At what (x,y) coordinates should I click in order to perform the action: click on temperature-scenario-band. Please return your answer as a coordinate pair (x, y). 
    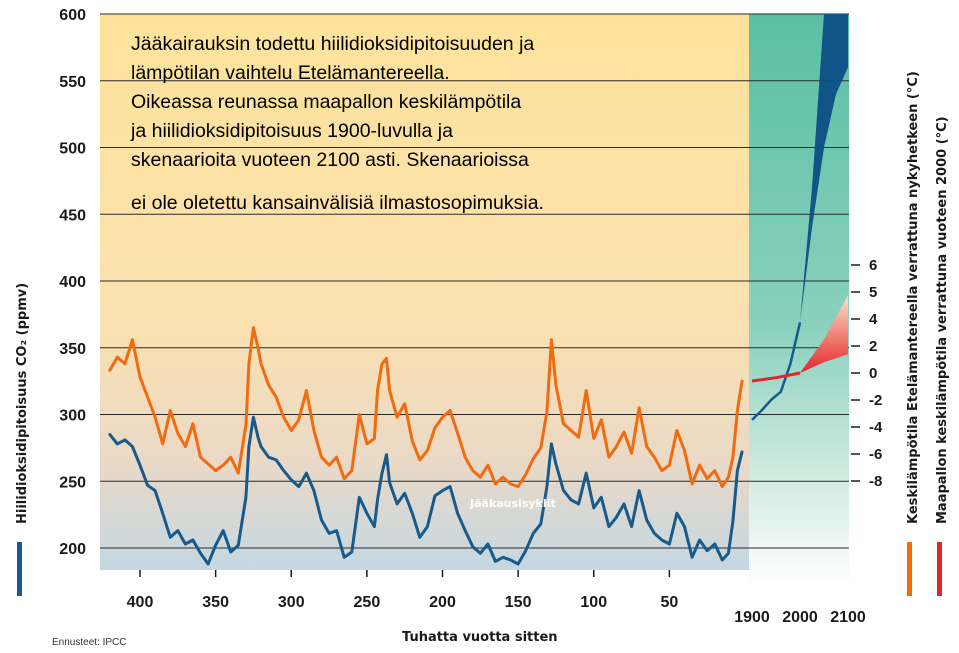
    Looking at the image, I should click on (824, 334).